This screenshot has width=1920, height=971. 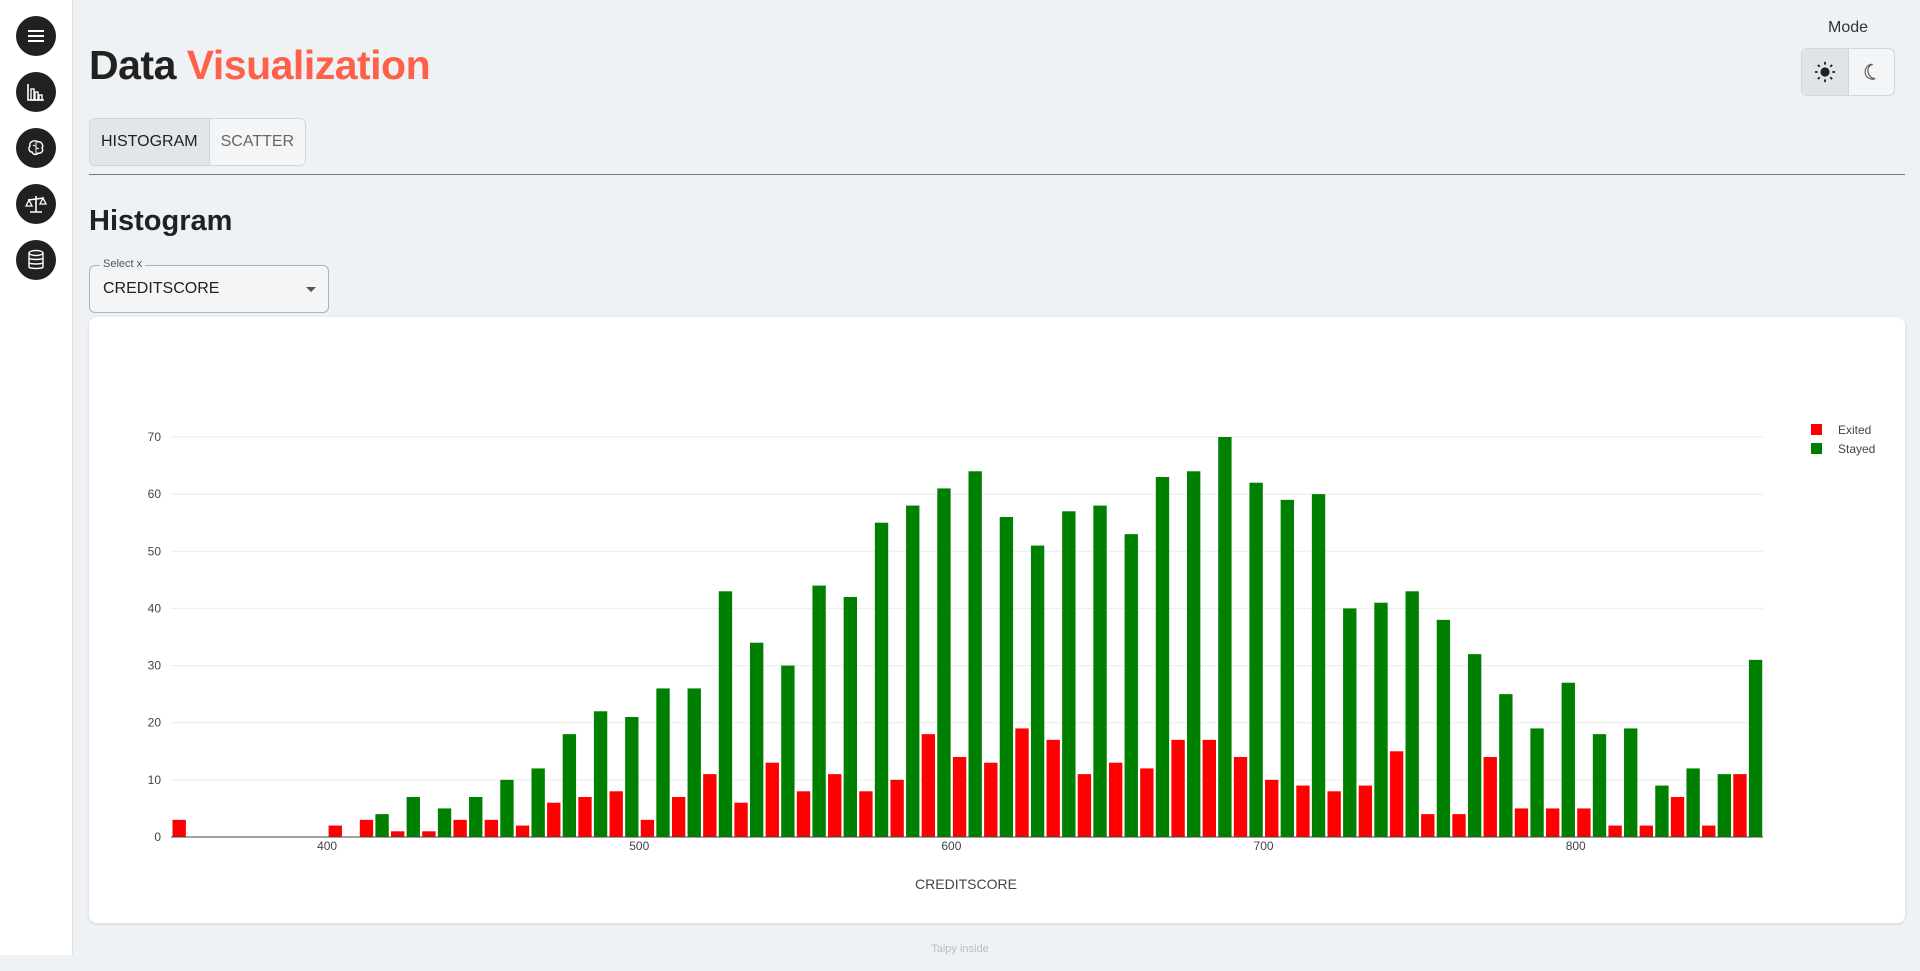 What do you see at coordinates (1843, 439) in the screenshot?
I see `legend: Exited Stayed` at bounding box center [1843, 439].